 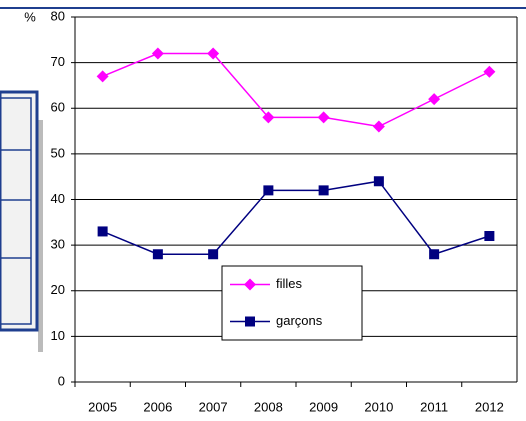 What do you see at coordinates (489, 406) in the screenshot?
I see `x-tick-label: 2012` at bounding box center [489, 406].